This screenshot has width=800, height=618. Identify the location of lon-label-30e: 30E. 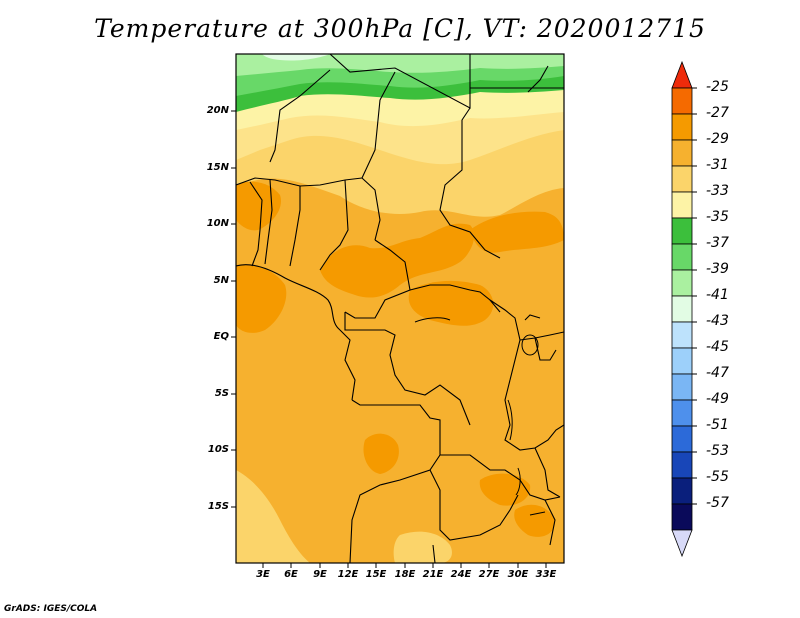
(518, 574).